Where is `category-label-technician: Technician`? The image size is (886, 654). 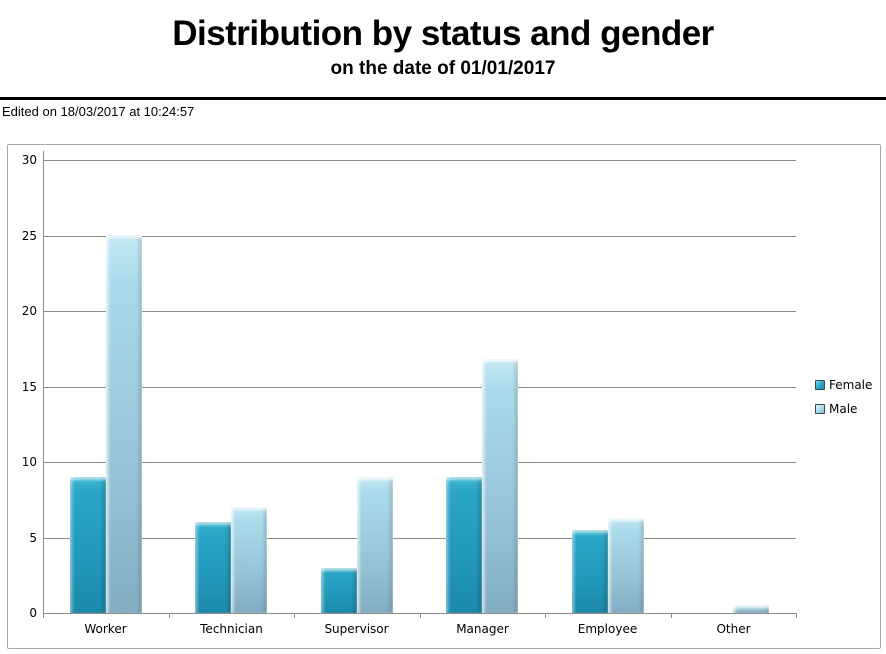 category-label-technician: Technician is located at coordinates (231, 629).